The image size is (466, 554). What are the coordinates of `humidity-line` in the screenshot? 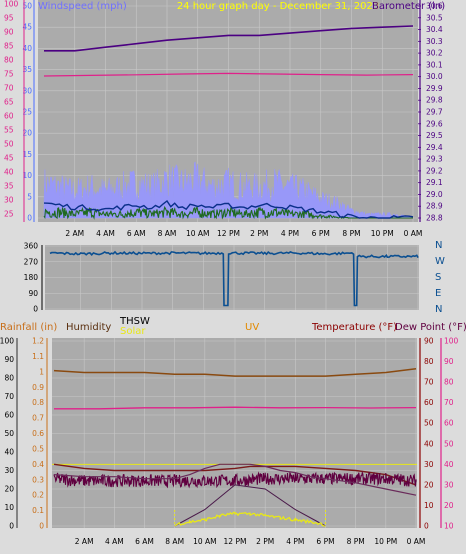 It's located at (235, 372).